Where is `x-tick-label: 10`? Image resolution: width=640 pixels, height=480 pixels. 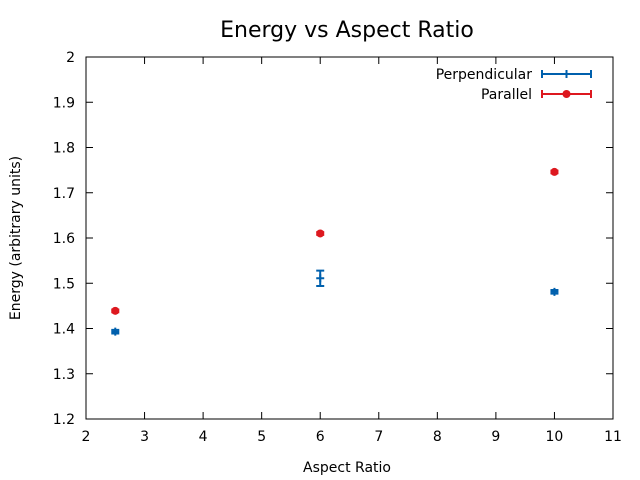
x-tick-label: 10 is located at coordinates (555, 437).